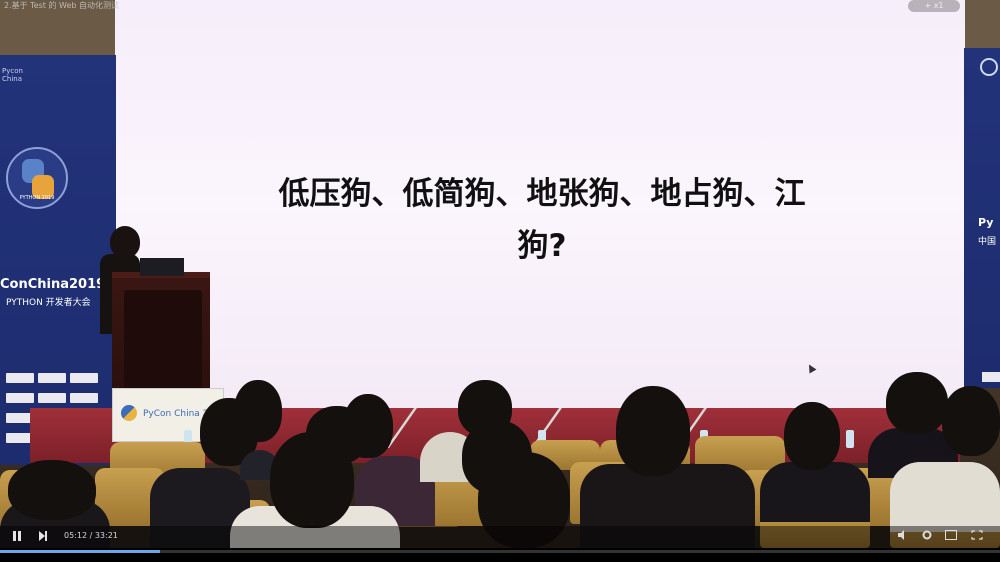  I want to click on logo-year: PYTHON 2019, so click(37, 198).